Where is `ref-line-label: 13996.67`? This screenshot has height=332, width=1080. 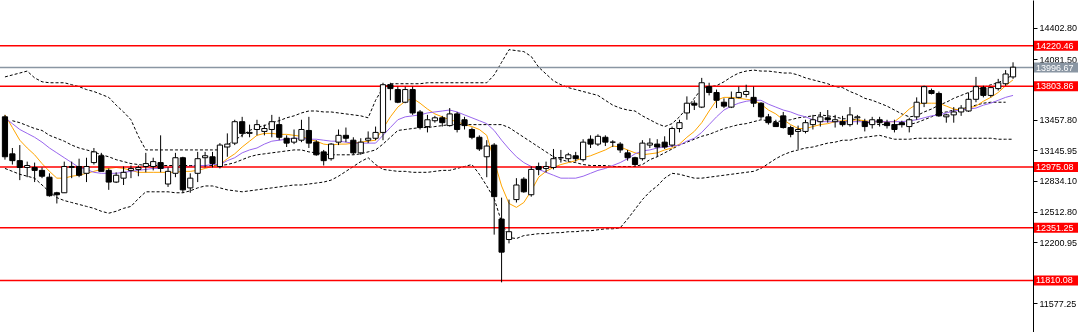 ref-line-label: 13996.67 is located at coordinates (1055, 67).